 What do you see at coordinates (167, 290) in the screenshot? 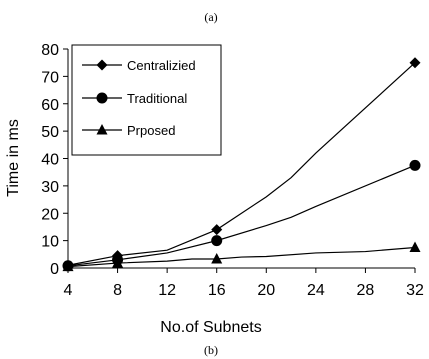
I see `x-tick-label: 12` at bounding box center [167, 290].